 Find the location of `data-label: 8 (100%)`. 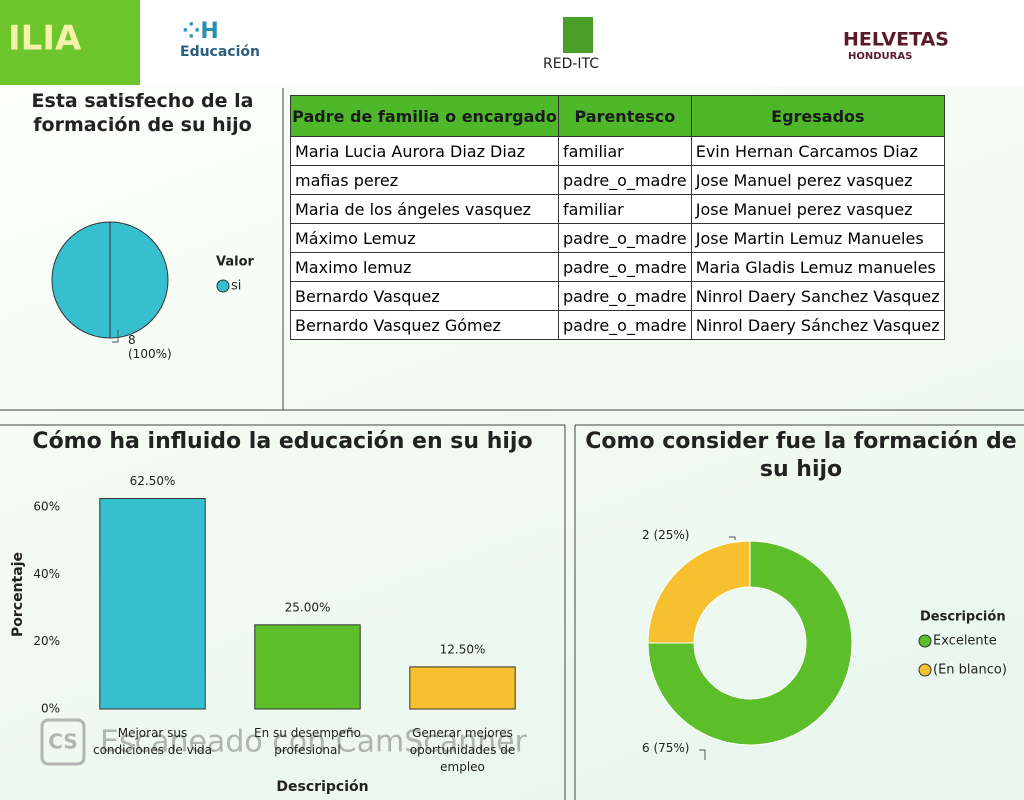

data-label: 8 (100%) is located at coordinates (150, 347).